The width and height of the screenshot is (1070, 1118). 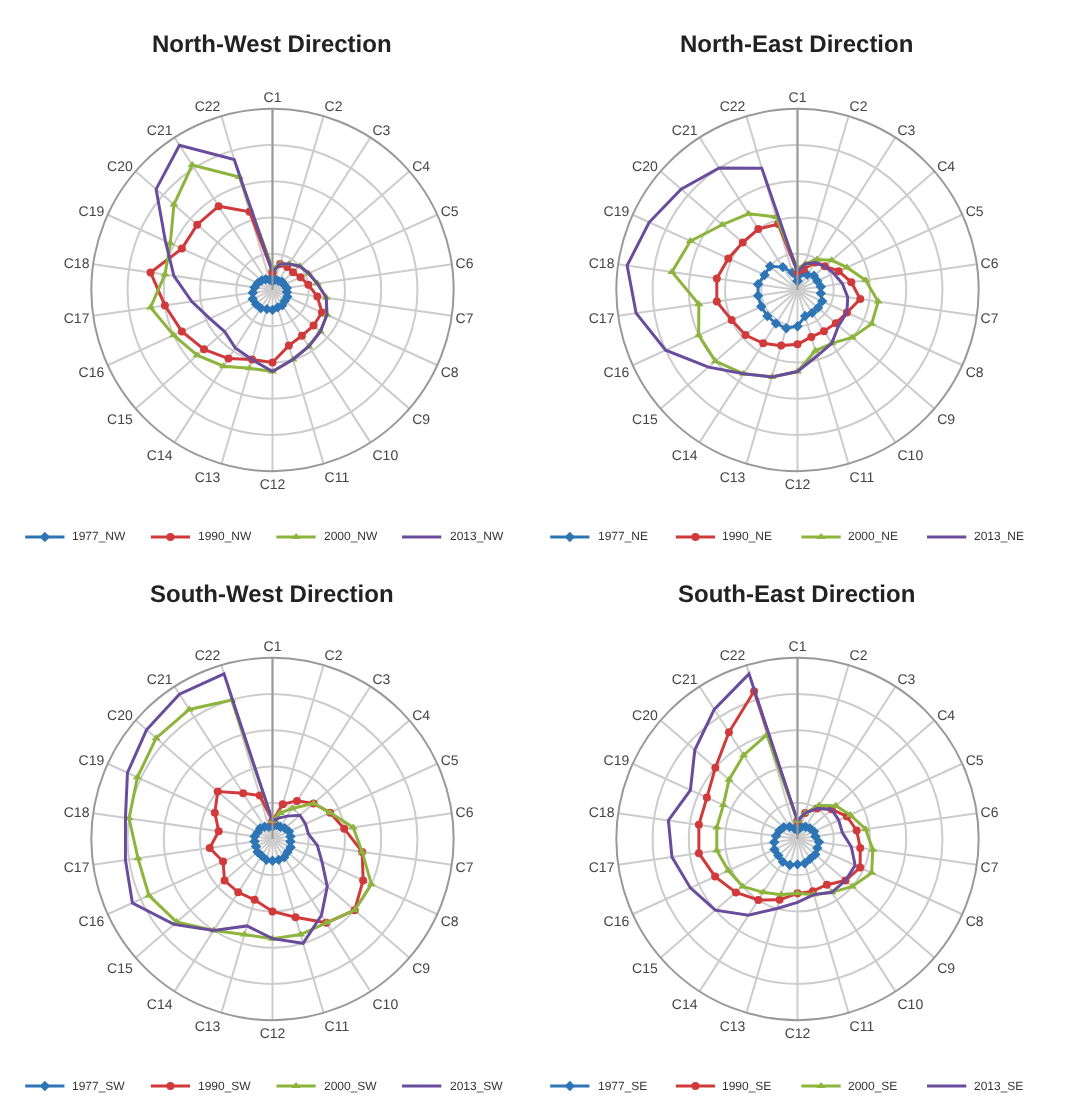 What do you see at coordinates (272, 594) in the screenshot?
I see `chart-title: South-West Direction` at bounding box center [272, 594].